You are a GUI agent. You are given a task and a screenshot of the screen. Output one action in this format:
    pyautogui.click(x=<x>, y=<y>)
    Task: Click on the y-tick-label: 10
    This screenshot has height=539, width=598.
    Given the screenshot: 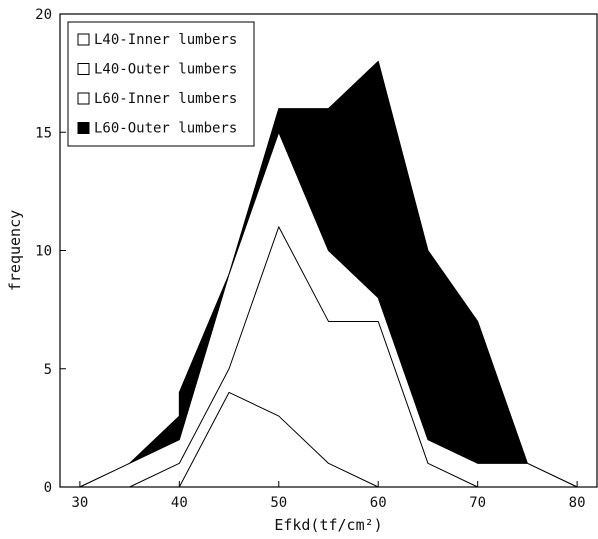 What is the action you would take?
    pyautogui.click(x=43, y=252)
    